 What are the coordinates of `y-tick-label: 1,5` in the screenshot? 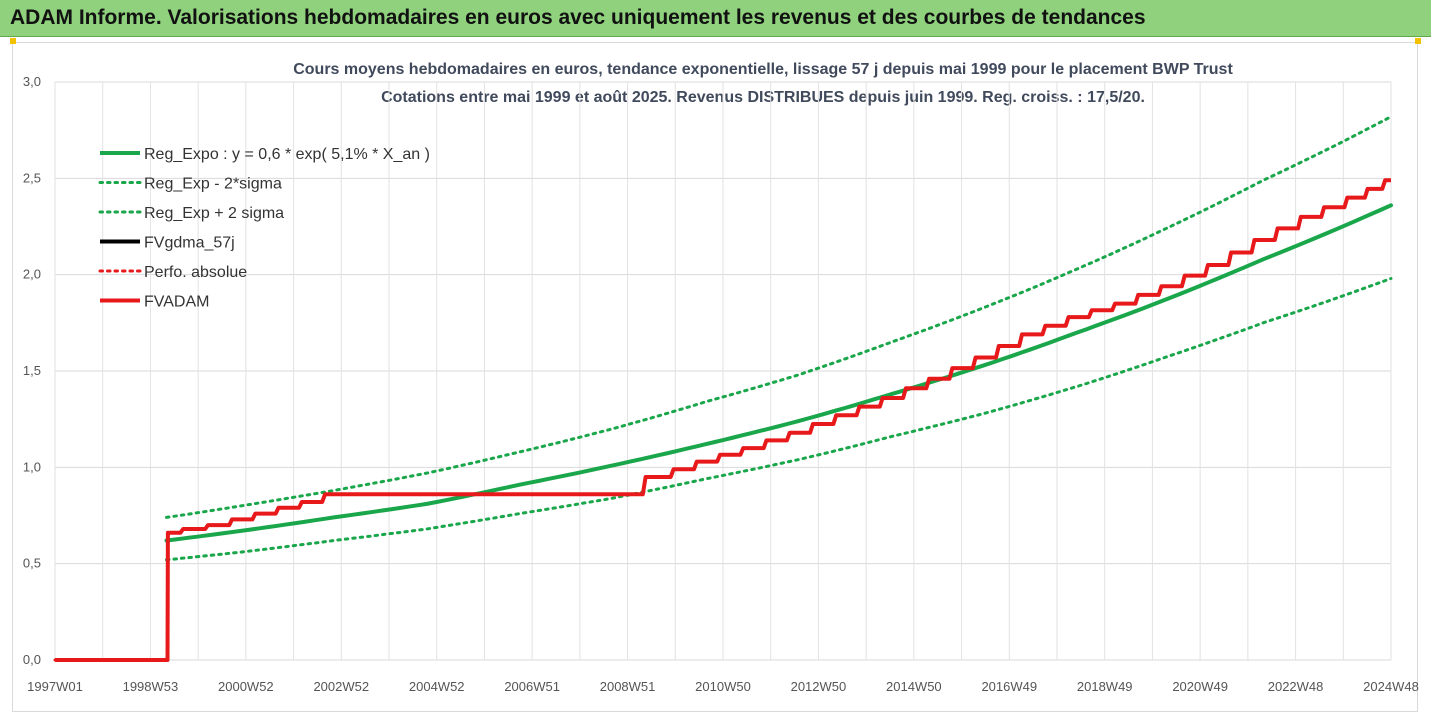 It's located at (32, 370).